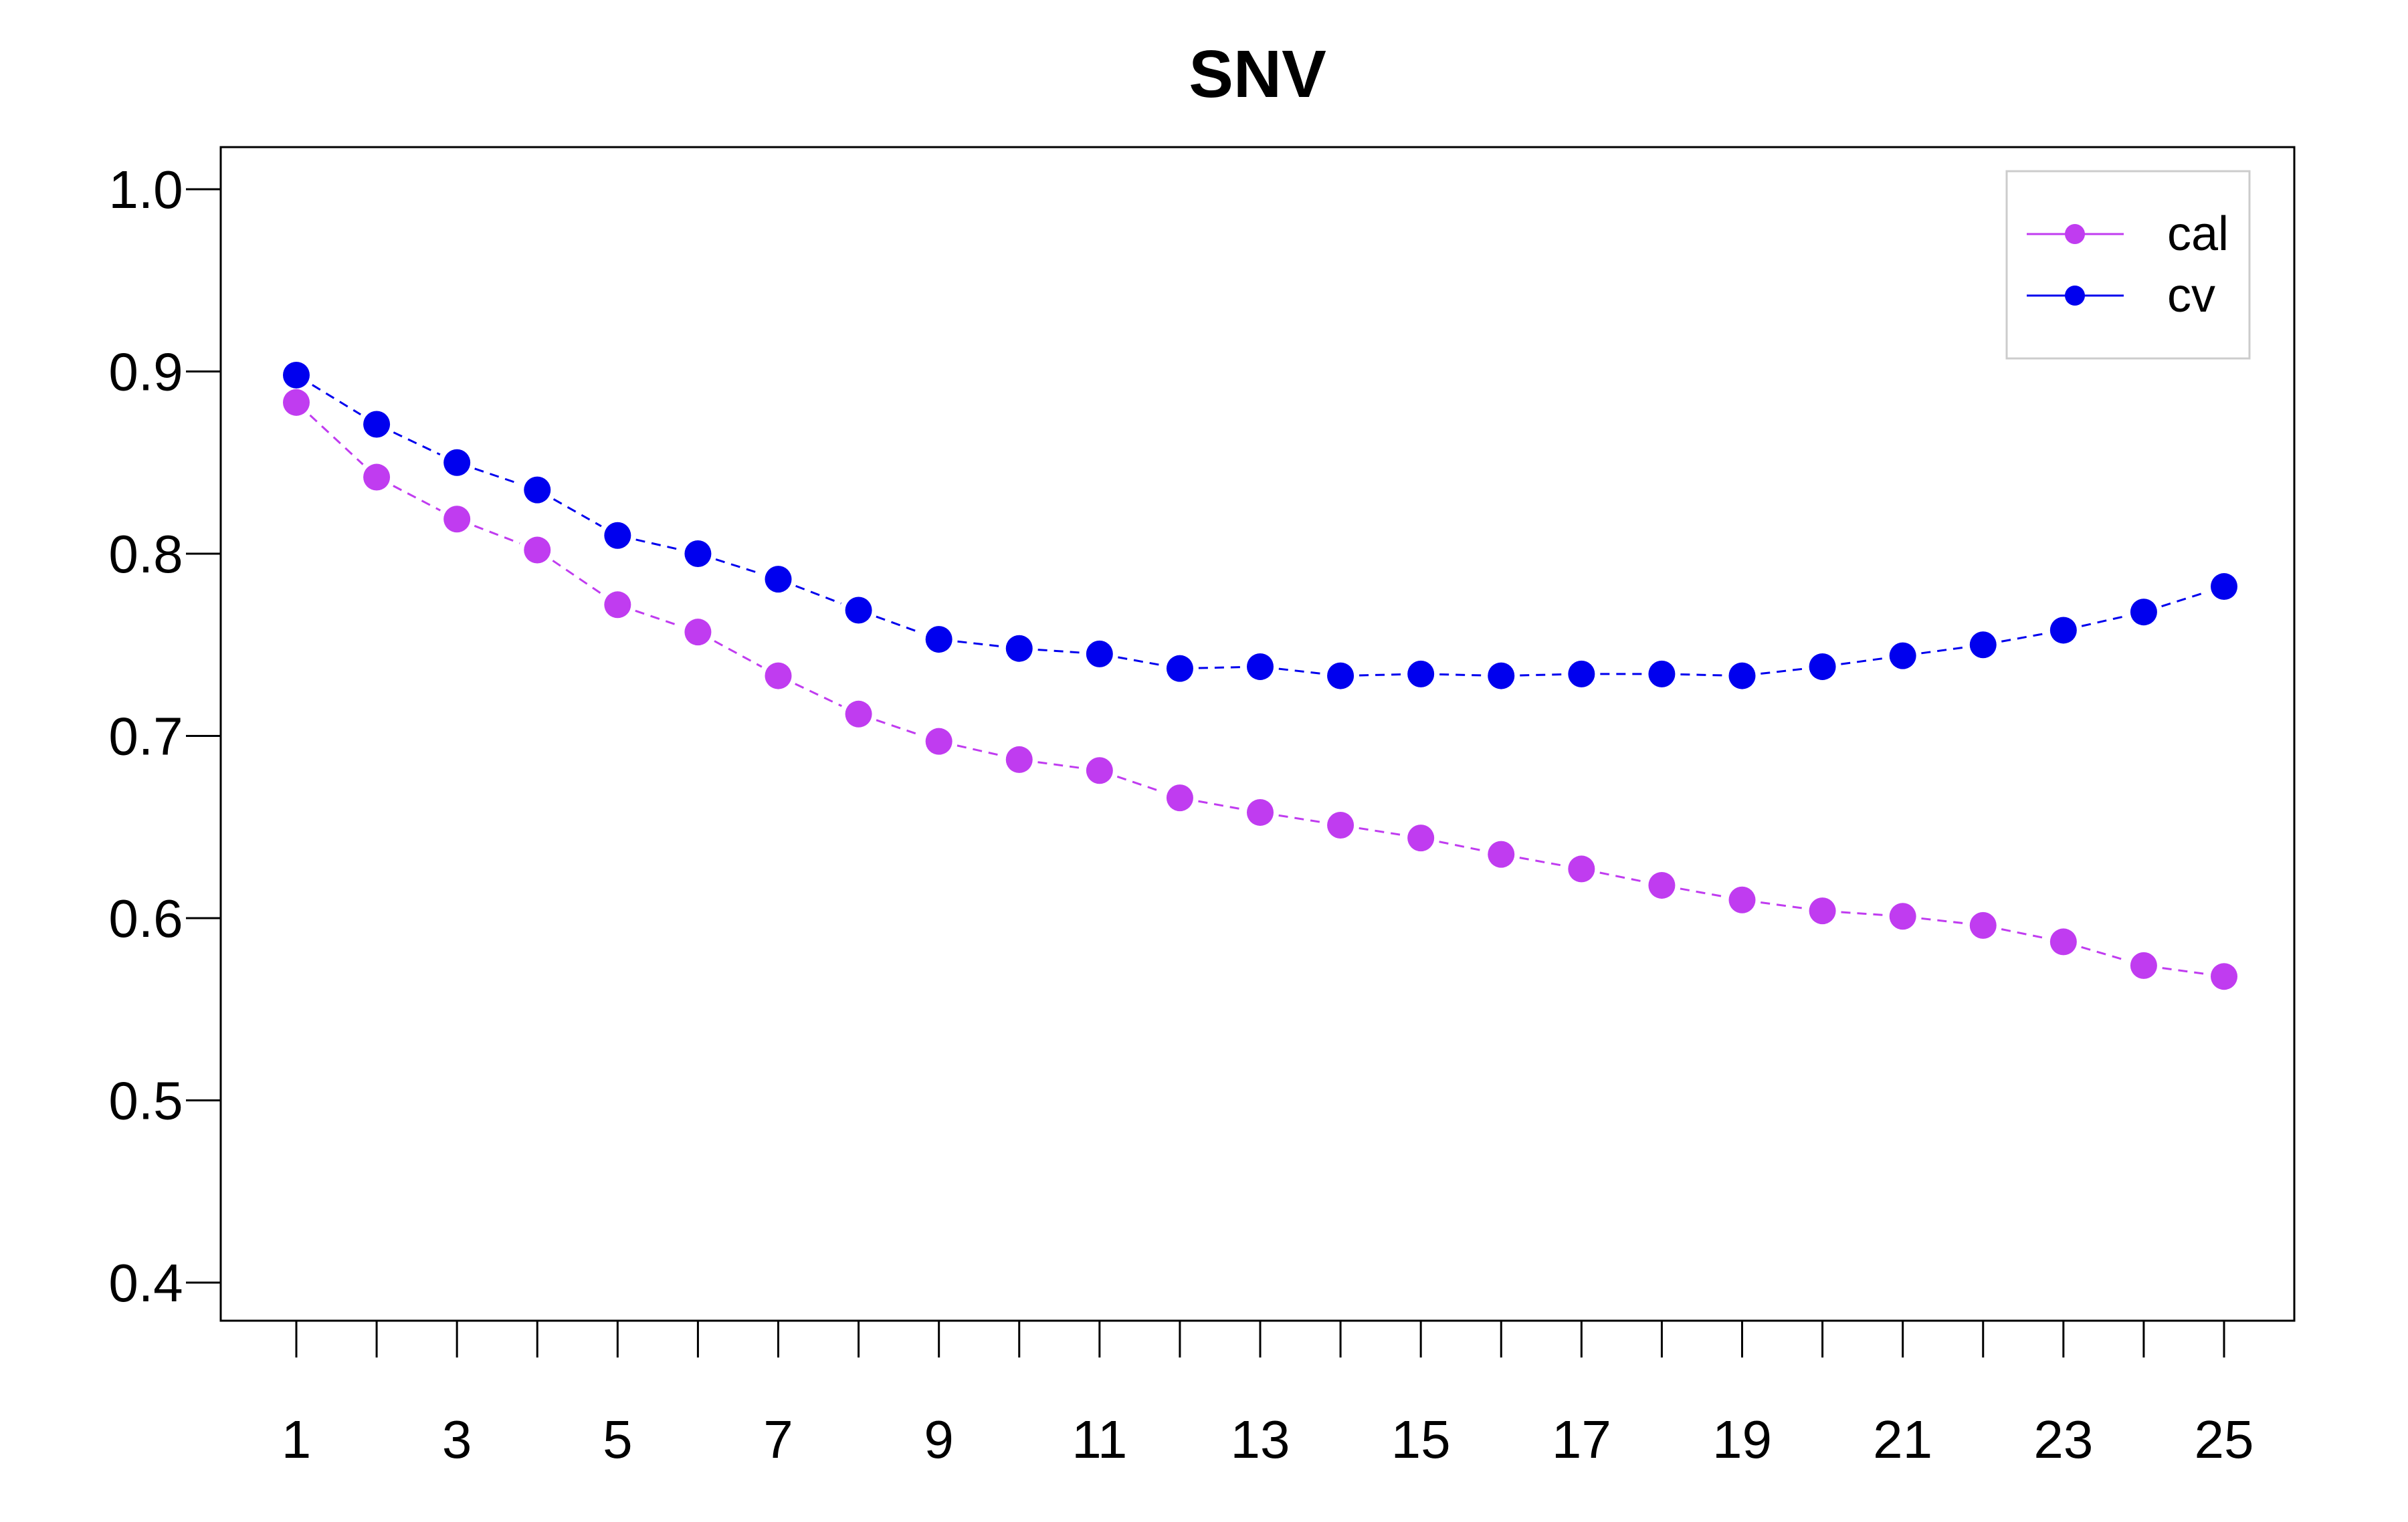 The image size is (2408, 1522). What do you see at coordinates (1257, 74) in the screenshot?
I see `chart-title: SNV` at bounding box center [1257, 74].